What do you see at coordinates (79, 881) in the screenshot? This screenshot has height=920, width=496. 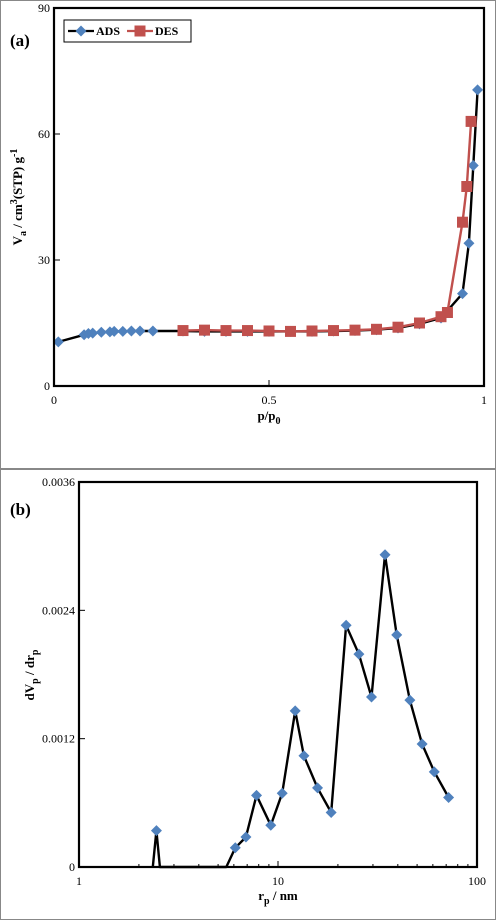 I see `panel-b-x-tick-label-0: 1` at bounding box center [79, 881].